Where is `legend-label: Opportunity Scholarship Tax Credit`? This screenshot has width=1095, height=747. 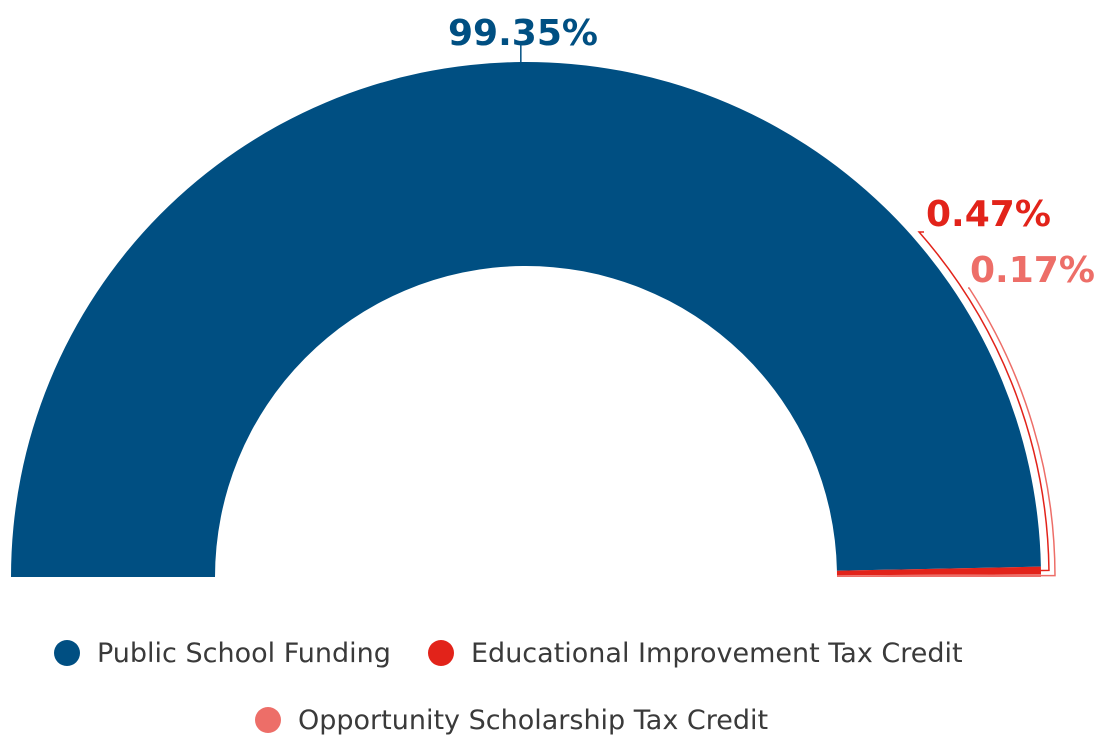 legend-label: Opportunity Scholarship Tax Credit is located at coordinates (533, 720).